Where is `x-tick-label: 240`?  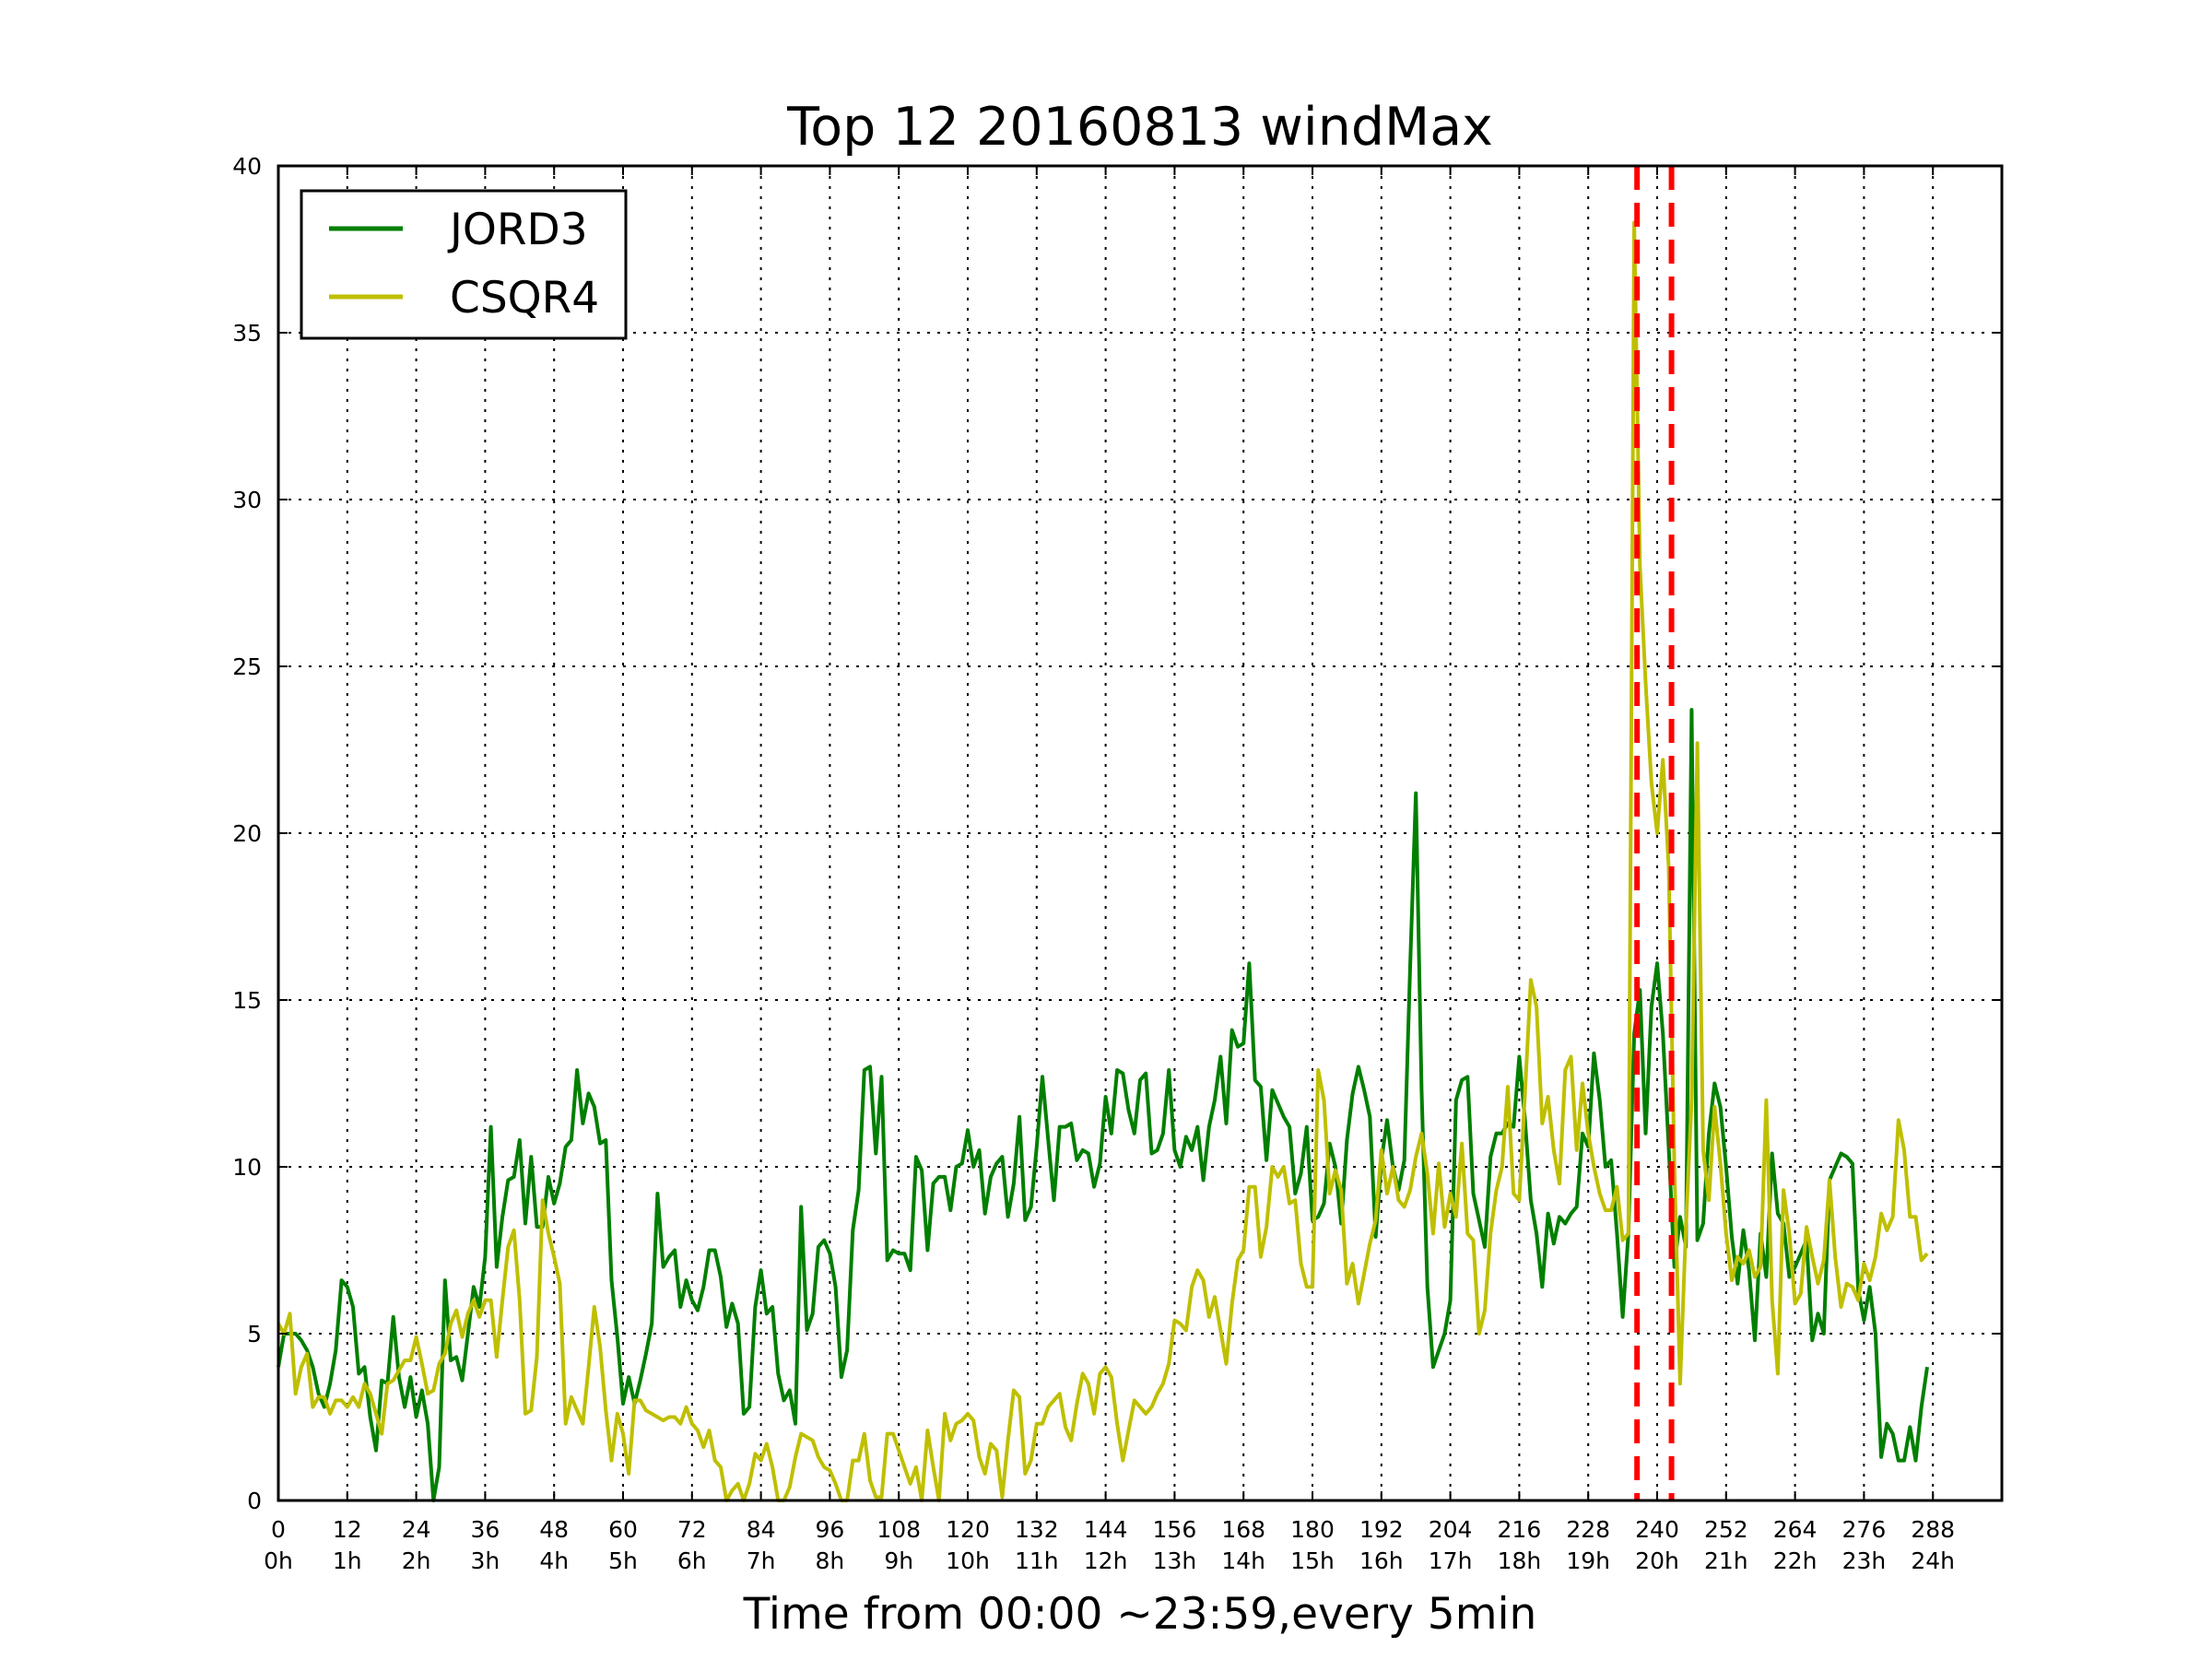
x-tick-label: 240 is located at coordinates (1657, 1529).